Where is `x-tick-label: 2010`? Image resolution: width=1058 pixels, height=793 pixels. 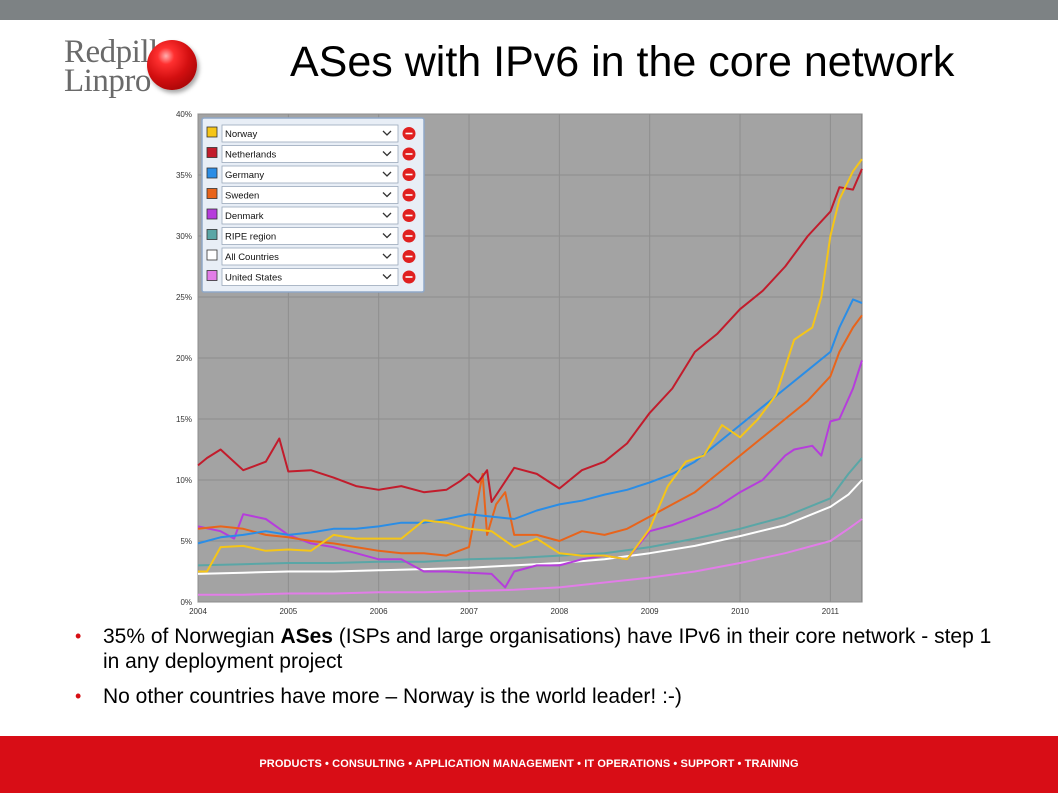
x-tick-label: 2010 is located at coordinates (740, 611).